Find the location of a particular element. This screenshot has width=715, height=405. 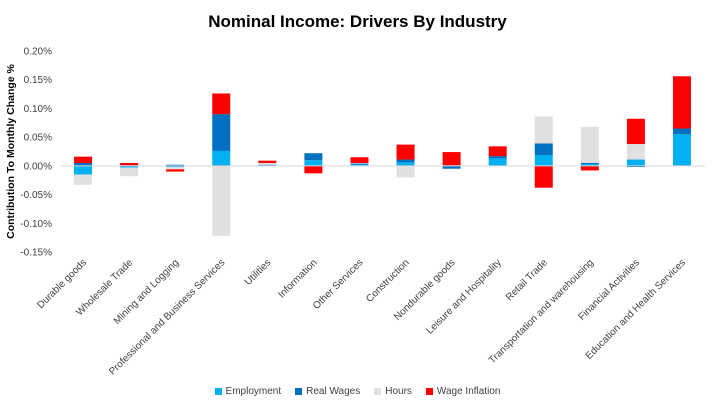

legend-item: Hours is located at coordinates (393, 391).